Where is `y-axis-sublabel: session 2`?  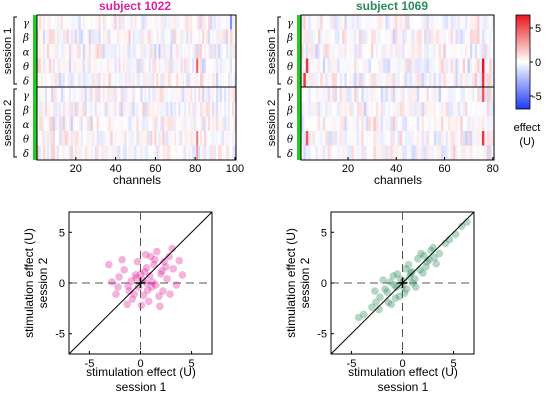 y-axis-sublabel: session 2 is located at coordinates (305, 282).